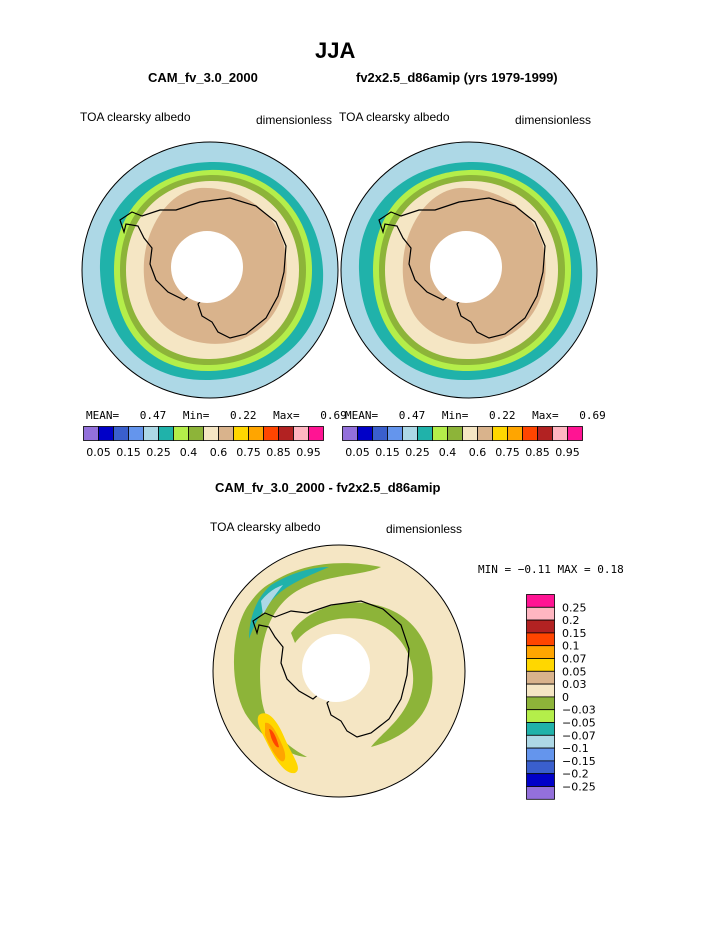 Image resolution: width=723 pixels, height=935 pixels. Describe the element at coordinates (574, 659) in the screenshot. I see `colorbar-tick-label: 0.07` at that location.